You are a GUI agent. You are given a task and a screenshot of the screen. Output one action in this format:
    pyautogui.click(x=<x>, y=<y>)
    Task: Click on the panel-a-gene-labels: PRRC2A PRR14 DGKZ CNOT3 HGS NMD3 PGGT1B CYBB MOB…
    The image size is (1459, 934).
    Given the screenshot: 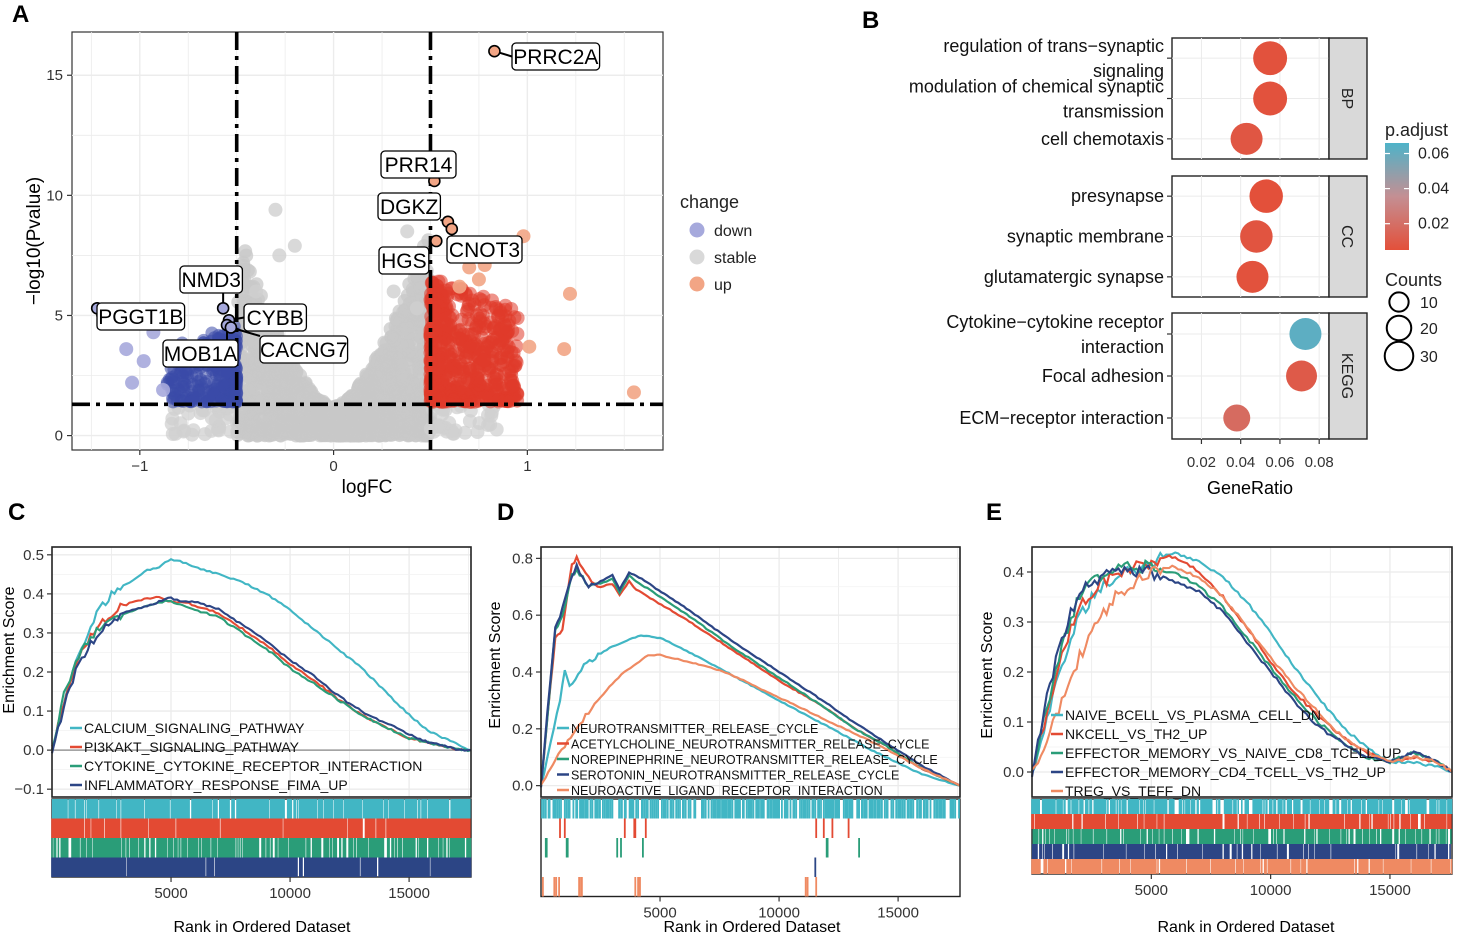 What is the action you would take?
    pyautogui.click(x=345, y=205)
    